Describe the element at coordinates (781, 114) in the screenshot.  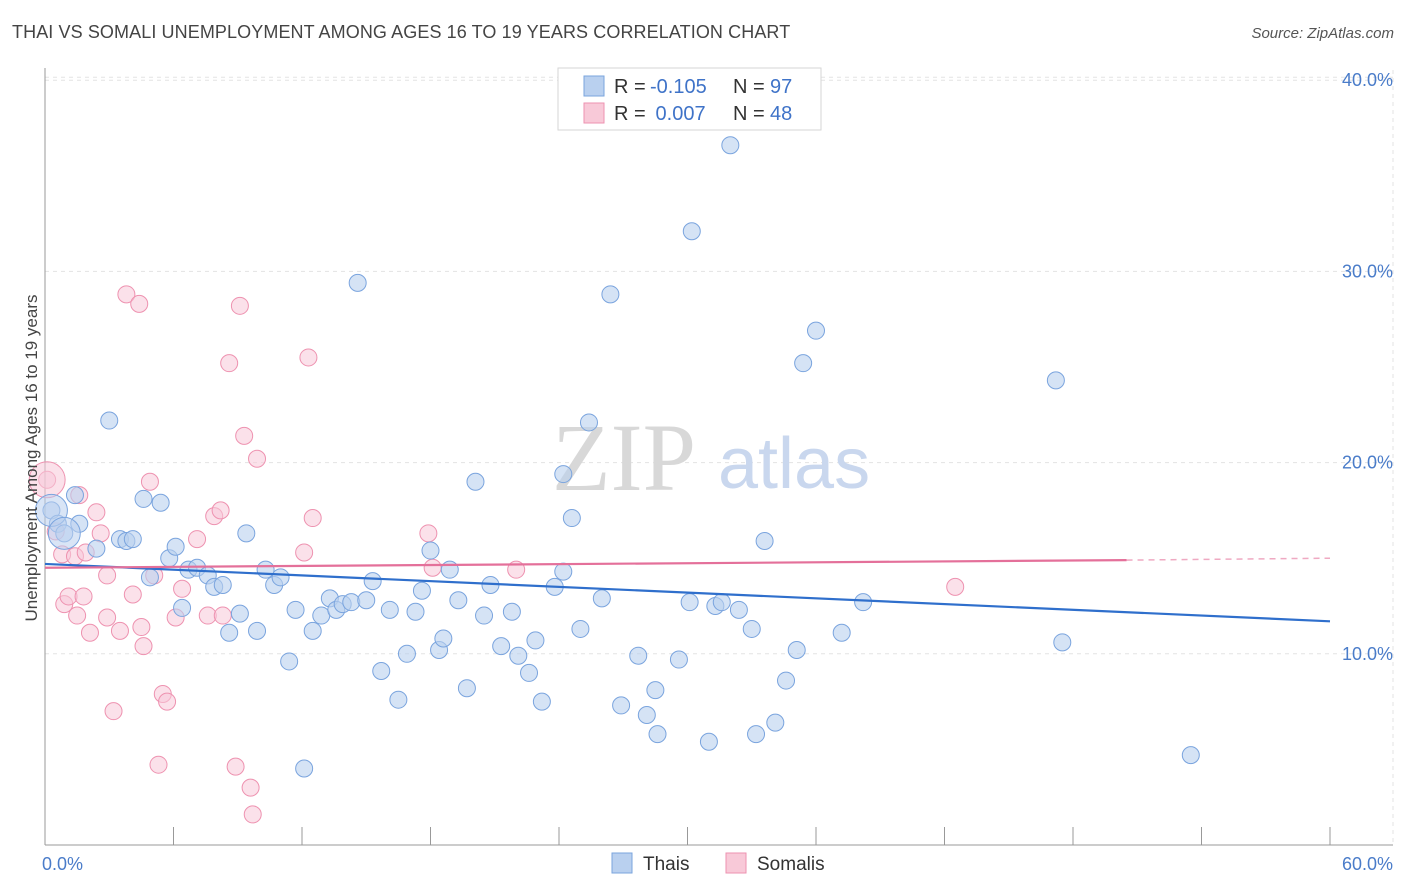
I see `legend-n-value-somali: 48` at that location.